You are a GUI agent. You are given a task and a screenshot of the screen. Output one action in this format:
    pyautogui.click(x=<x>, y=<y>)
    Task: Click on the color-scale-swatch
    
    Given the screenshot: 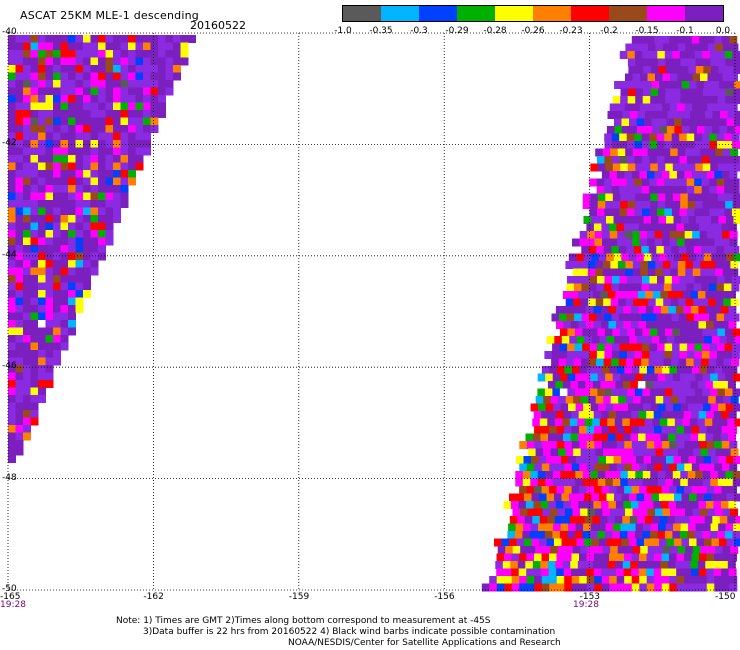 What is the action you would take?
    pyautogui.click(x=666, y=13)
    